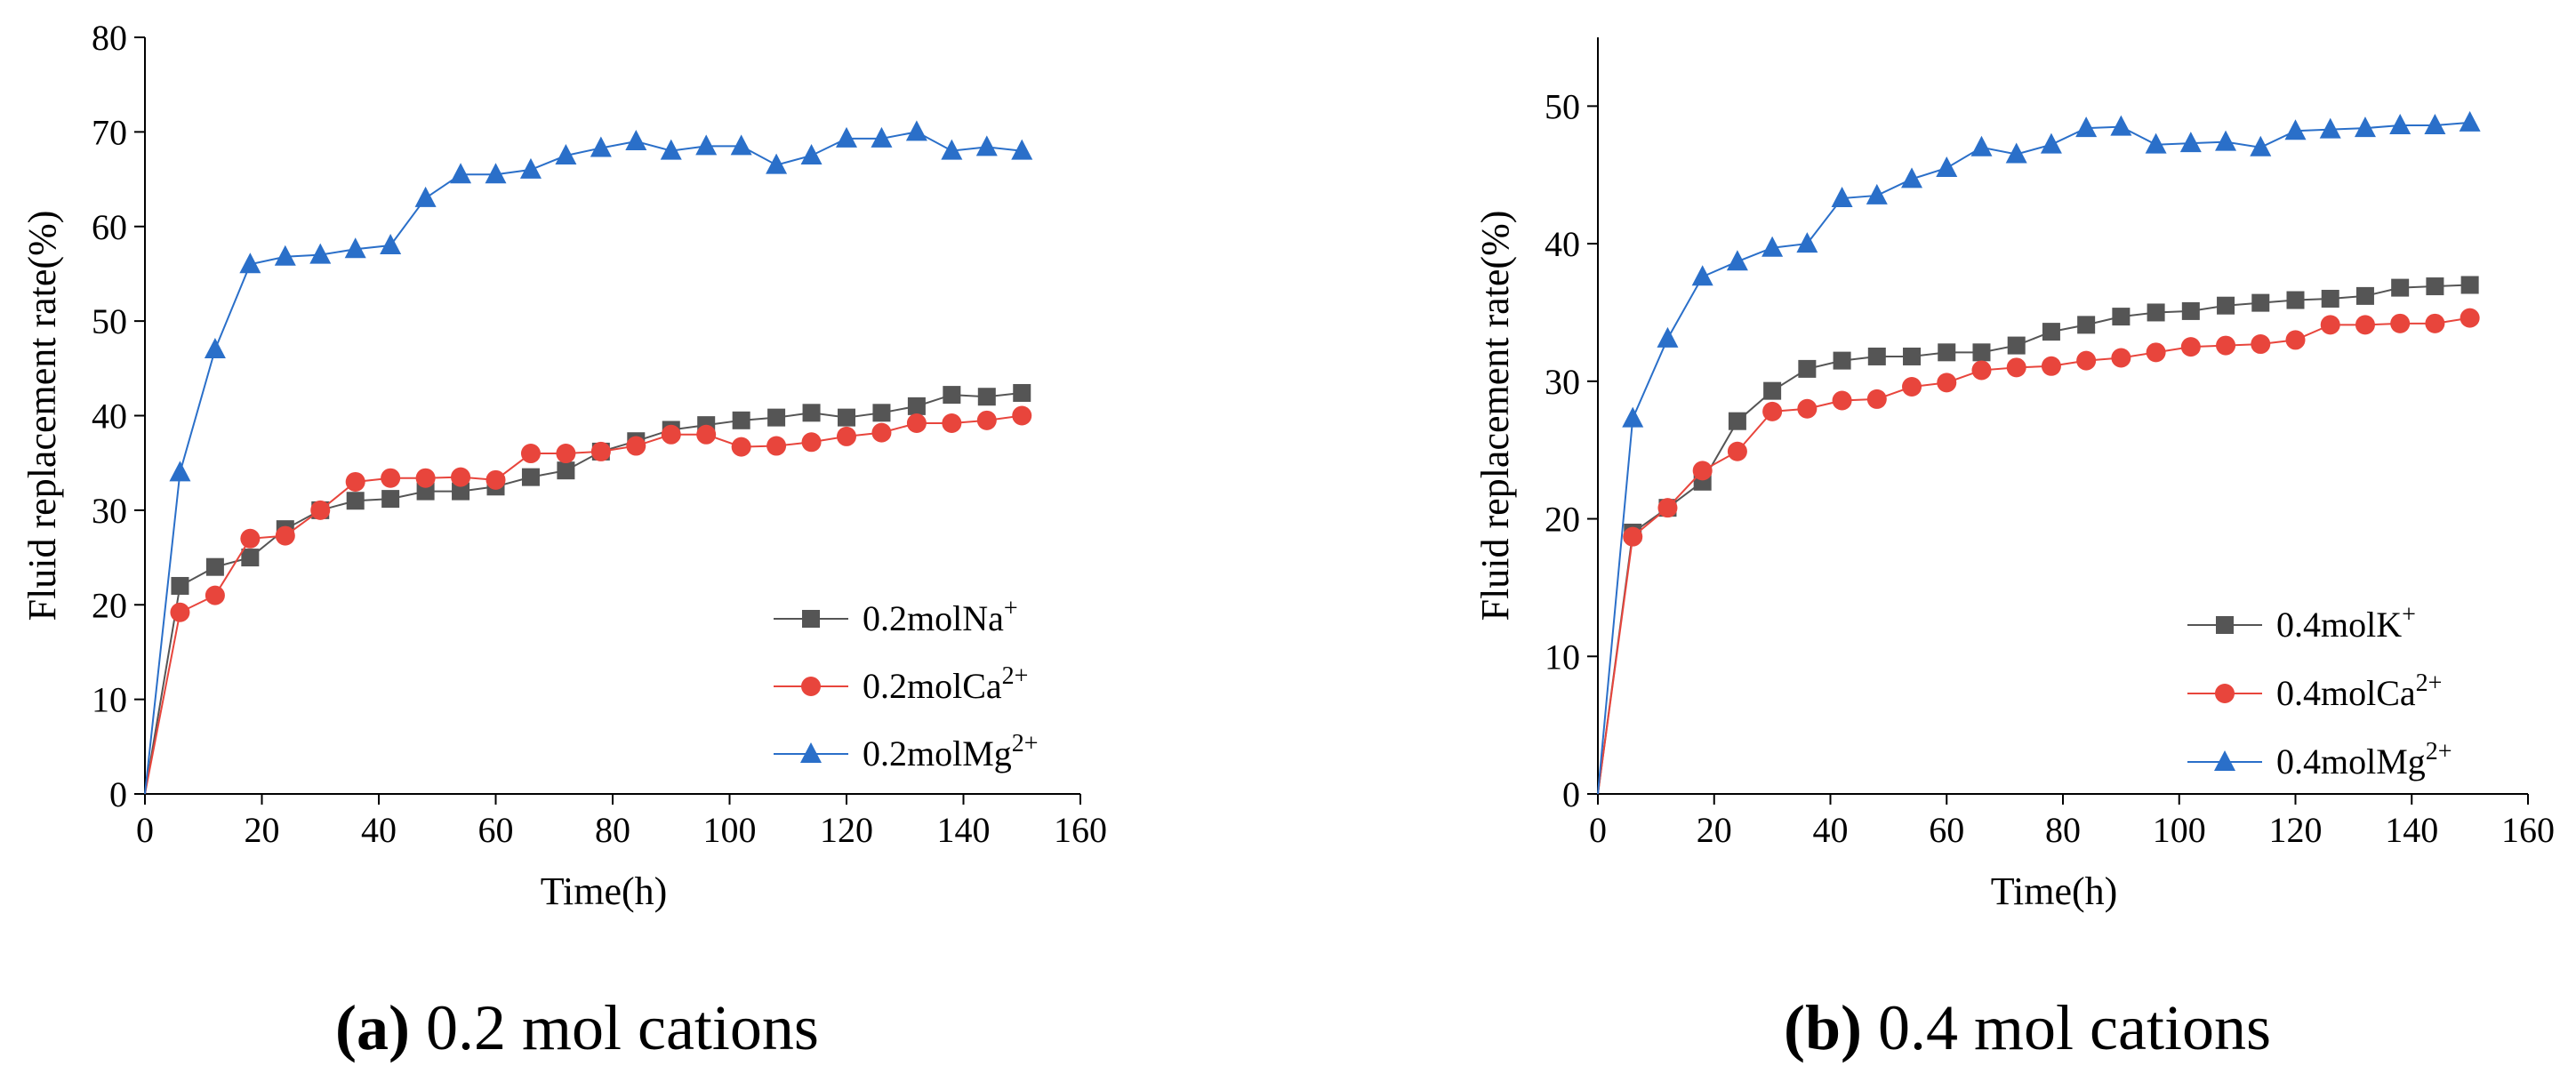  What do you see at coordinates (614, 1027) in the screenshot?
I see `caption-text: 0.2 mol cations` at bounding box center [614, 1027].